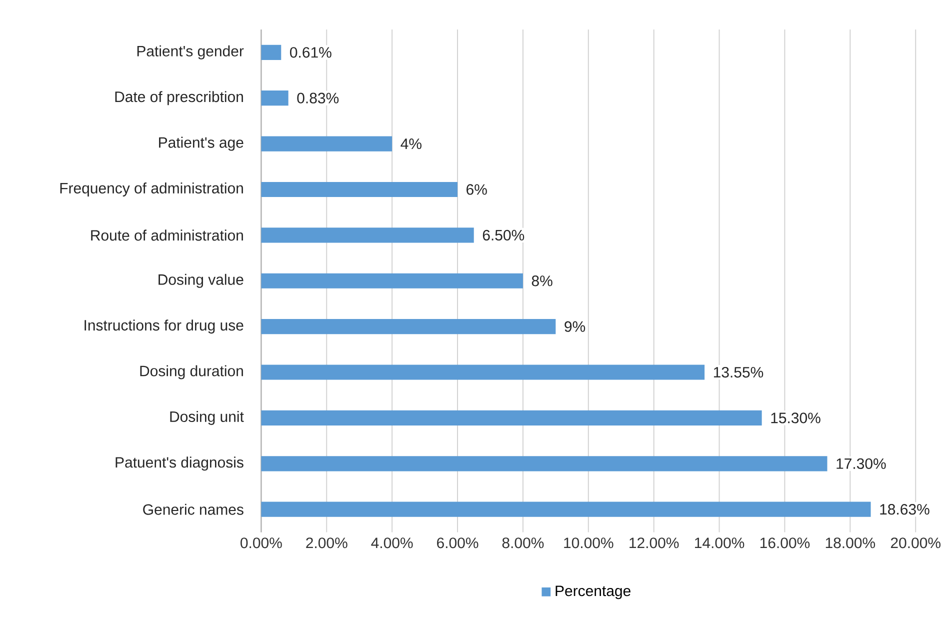 The height and width of the screenshot is (626, 946). Describe the element at coordinates (915, 543) in the screenshot. I see `x-tick-label: 20.00%` at that location.